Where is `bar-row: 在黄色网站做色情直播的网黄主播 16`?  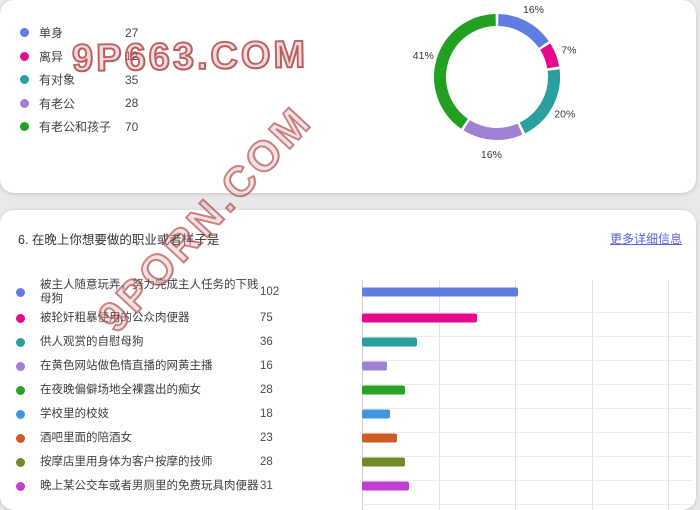
bar-row: 在黄色网站做色情直播的网黄主播 16 is located at coordinates (348, 366).